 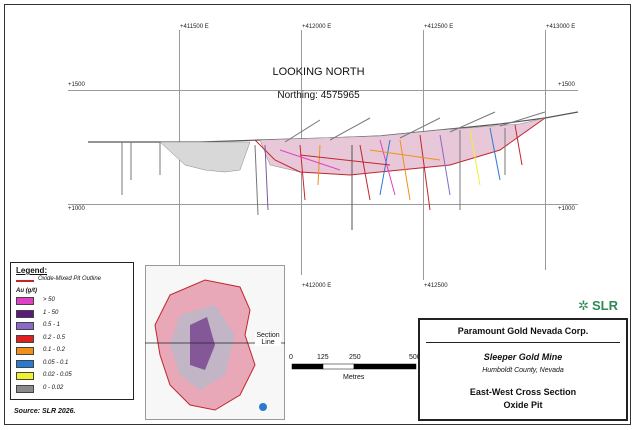 What do you see at coordinates (355, 357) in the screenshot?
I see `scale-tick: 250` at bounding box center [355, 357].